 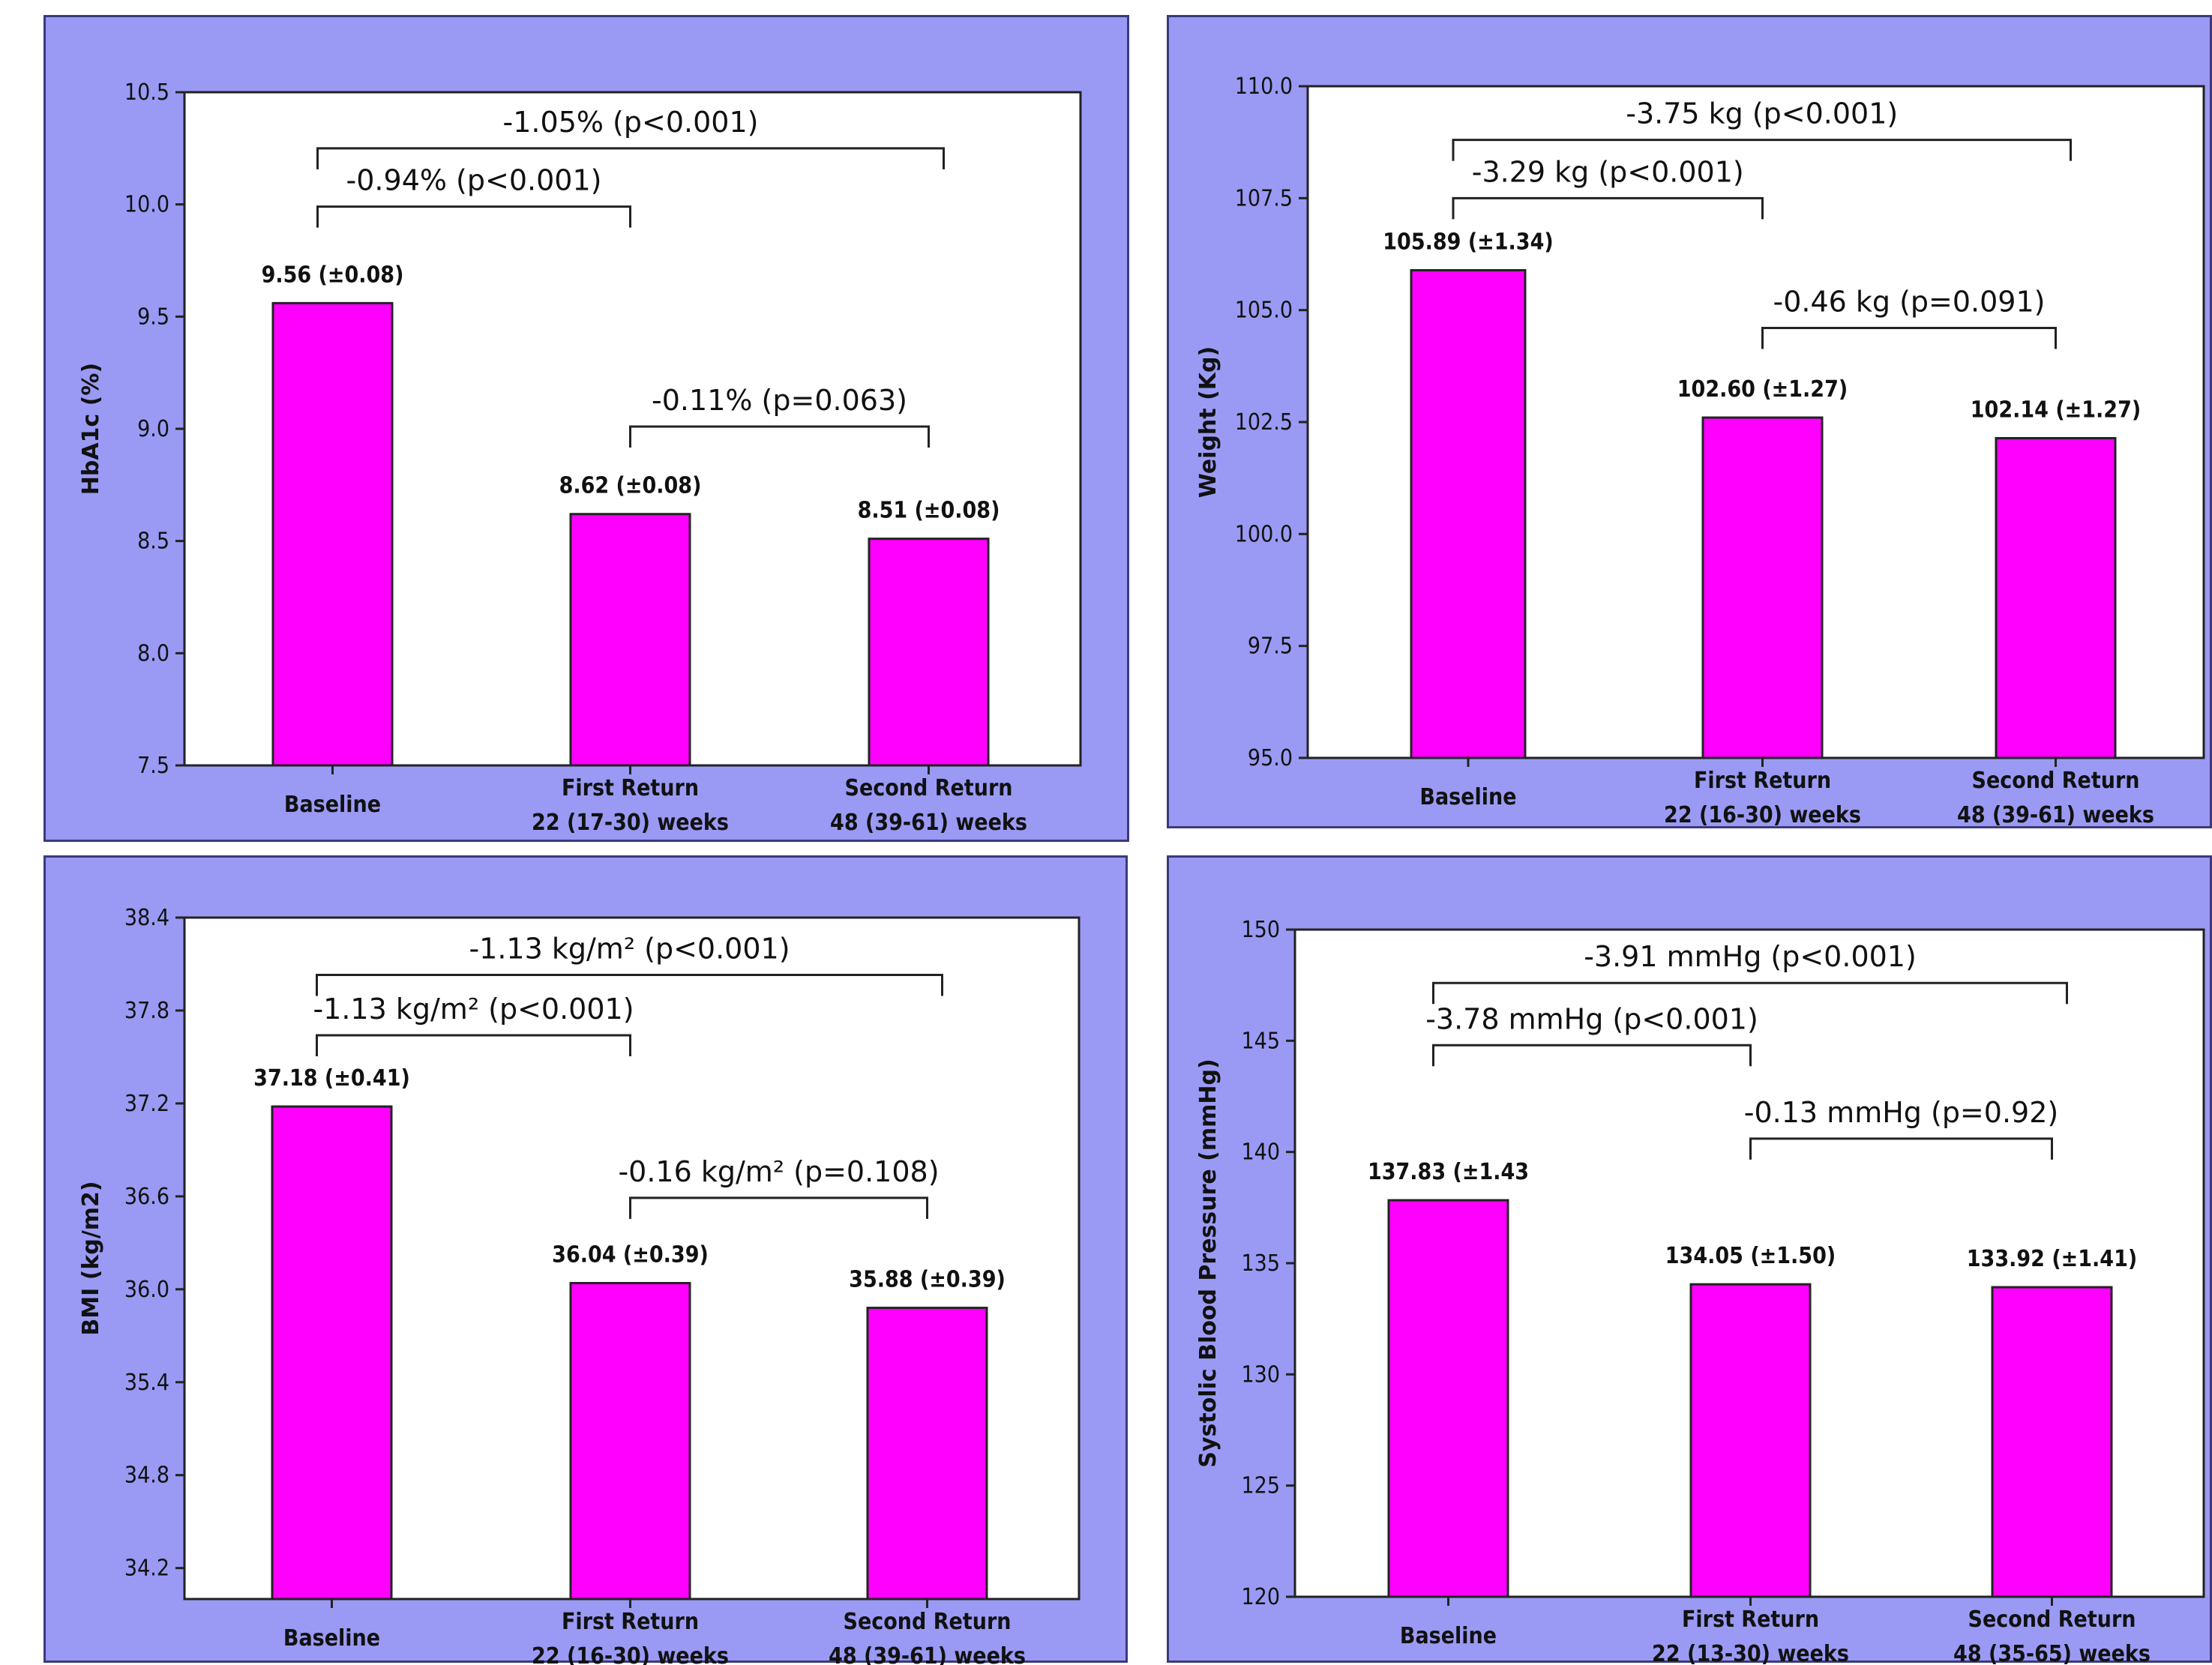 What do you see at coordinates (1750, 1653) in the screenshot?
I see `x-category-label: 22 (13-30) weeks` at bounding box center [1750, 1653].